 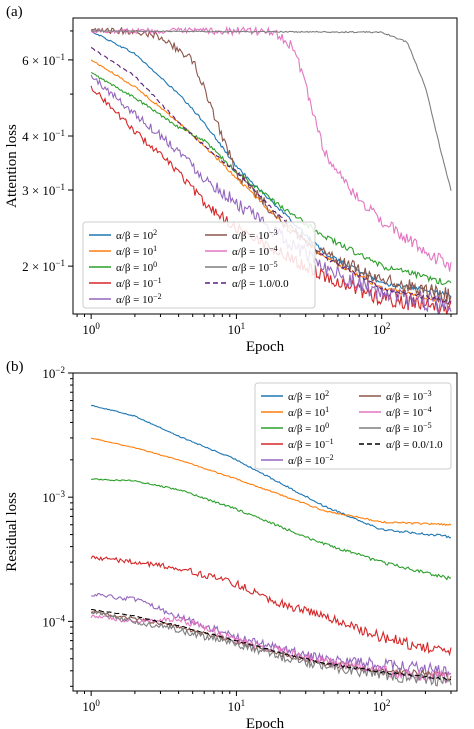 What do you see at coordinates (12, 532) in the screenshot?
I see `y-axis-label: Residual loss` at bounding box center [12, 532].